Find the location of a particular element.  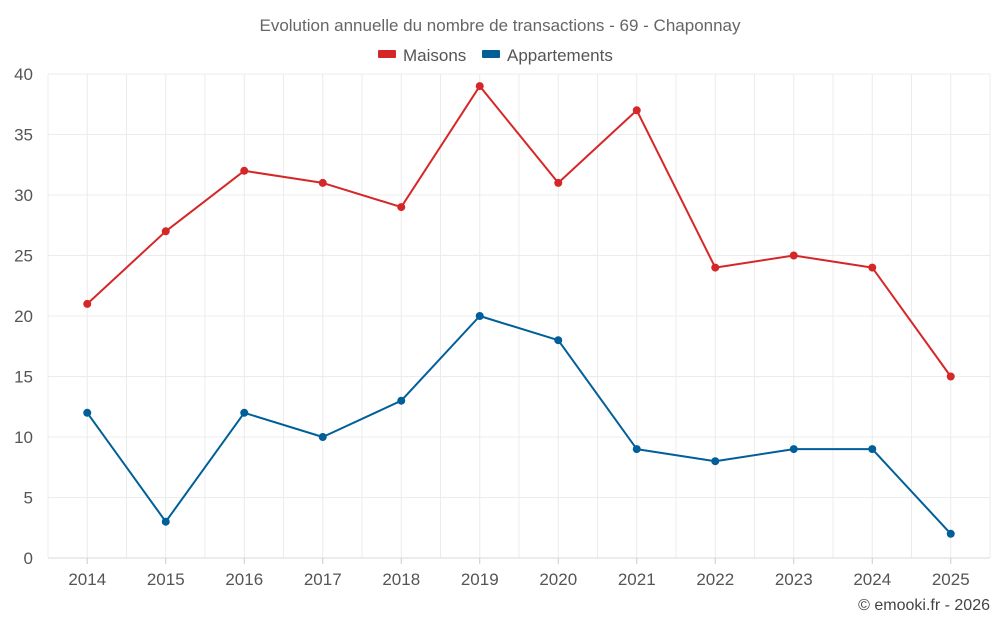

y-tick-label: 10 is located at coordinates (23, 437).